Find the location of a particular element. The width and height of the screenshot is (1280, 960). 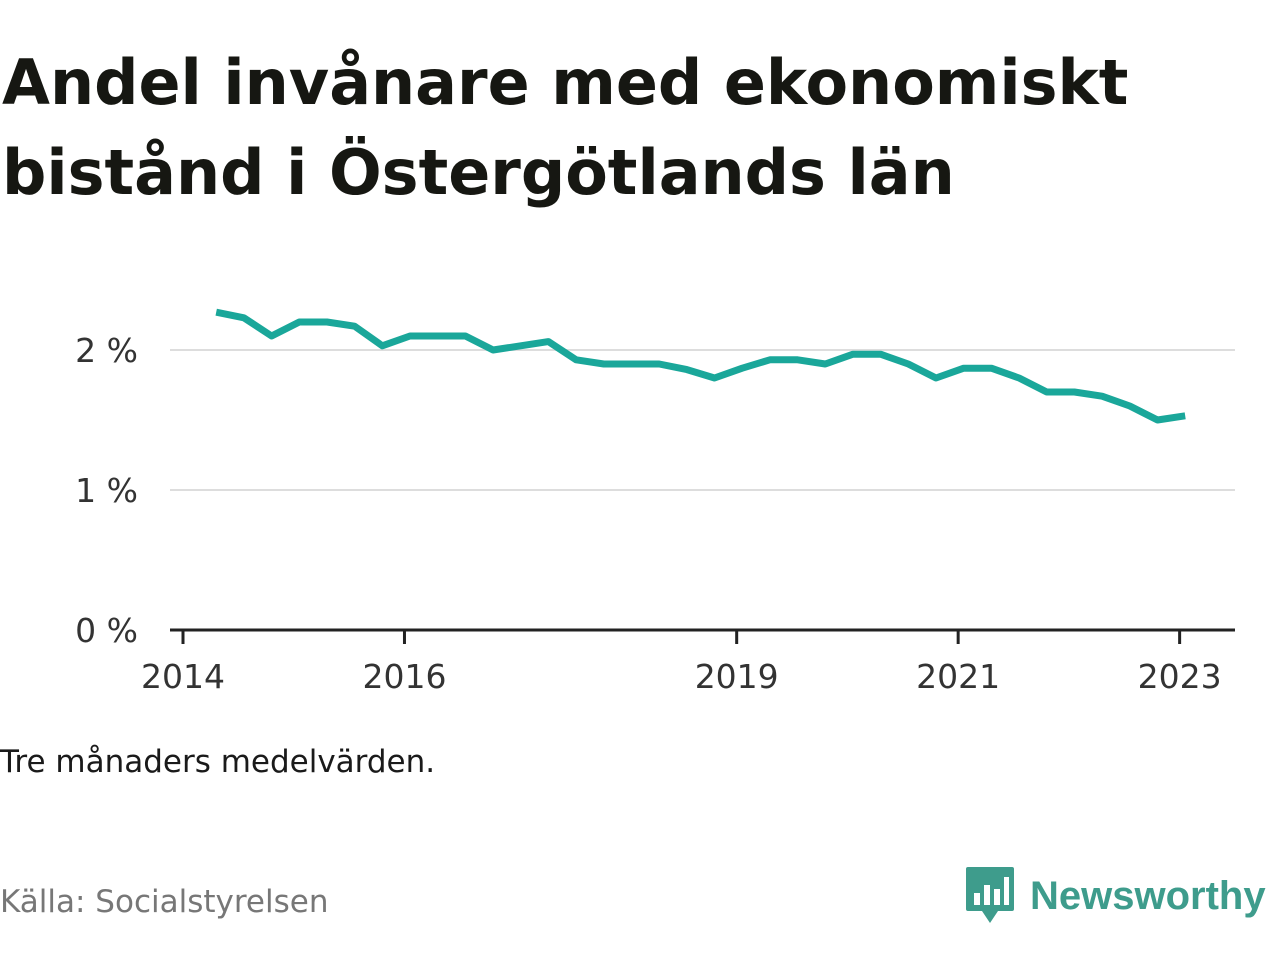

series-line is located at coordinates (700, 366).